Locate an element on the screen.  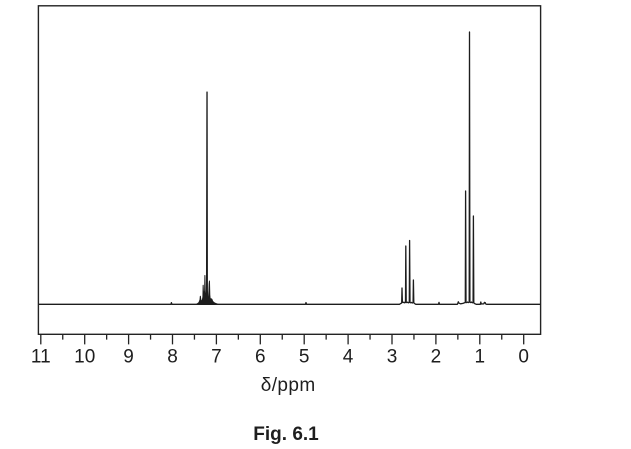
svg-text: 2 is located at coordinates (436, 357).